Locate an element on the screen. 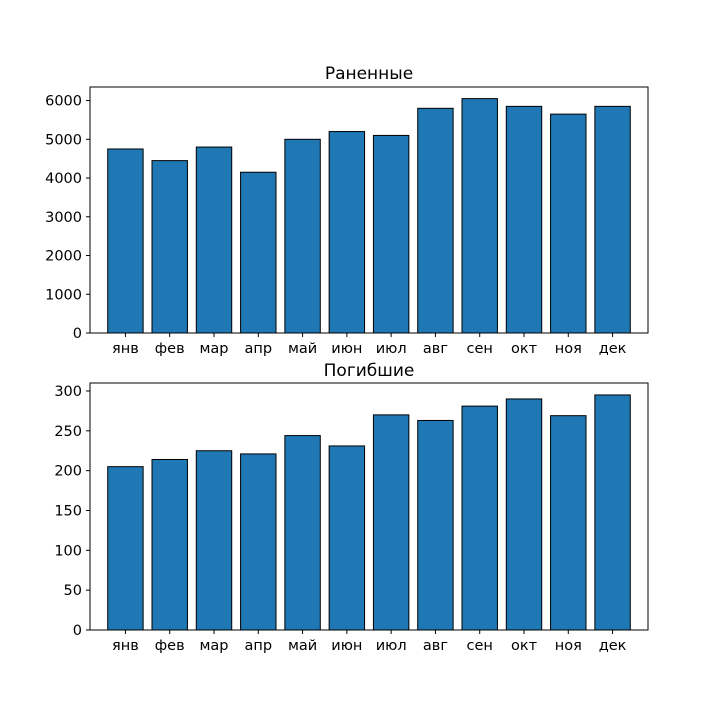 The image size is (720, 720). chart-title: Раненные is located at coordinates (369, 74).